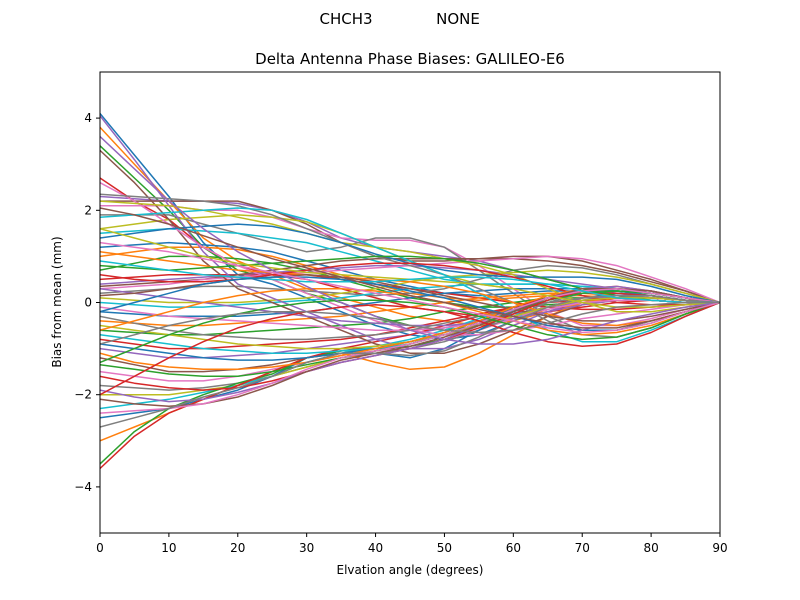 The width and height of the screenshot is (800, 600). I want to click on series-line-s42, so click(410, 289).